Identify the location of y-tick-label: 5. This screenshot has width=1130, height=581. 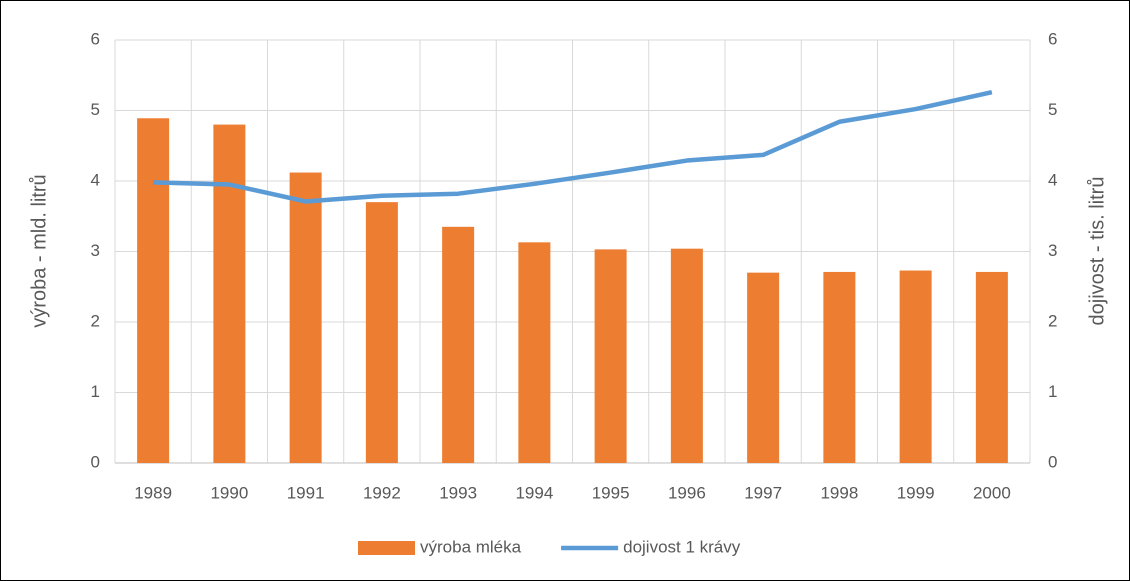
(95, 109).